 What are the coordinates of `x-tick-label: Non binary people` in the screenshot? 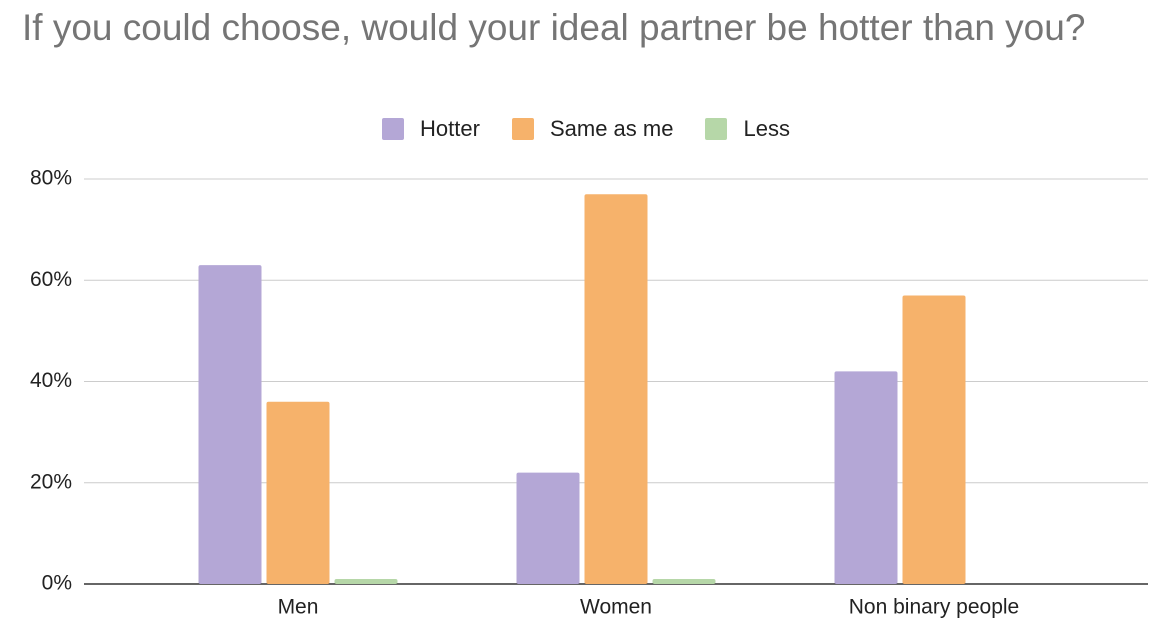 It's located at (934, 607).